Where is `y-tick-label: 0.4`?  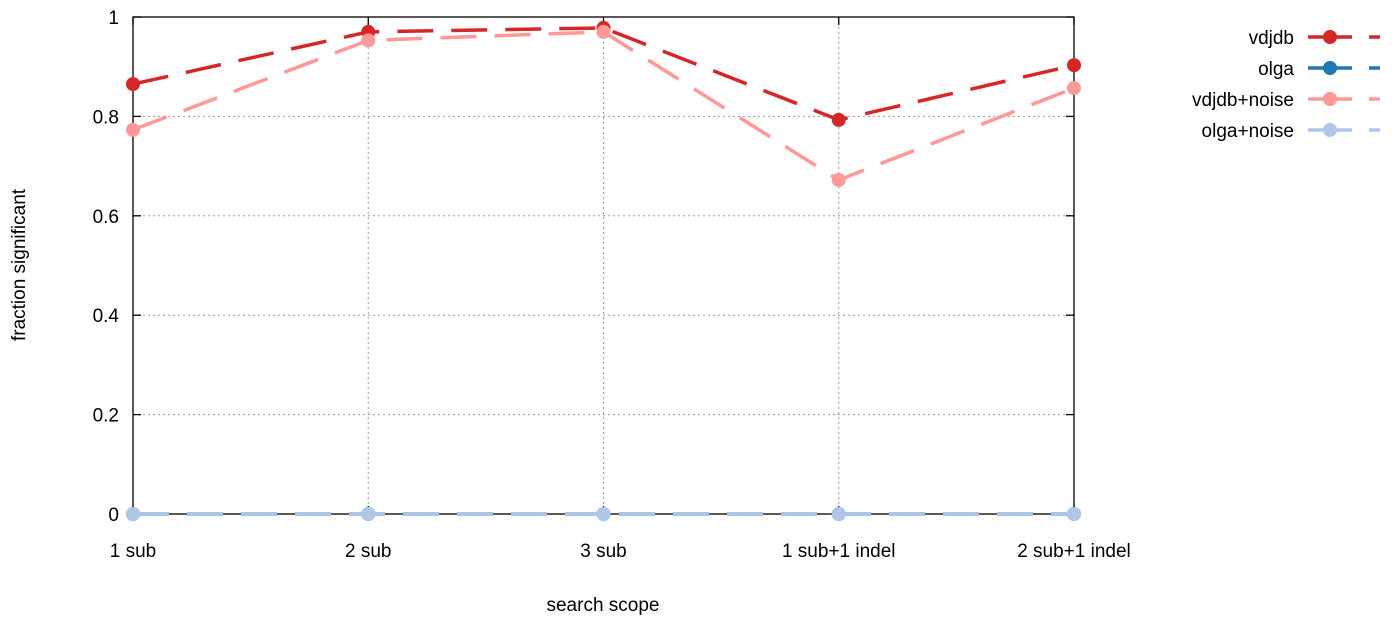
y-tick-label: 0.4 is located at coordinates (106, 316).